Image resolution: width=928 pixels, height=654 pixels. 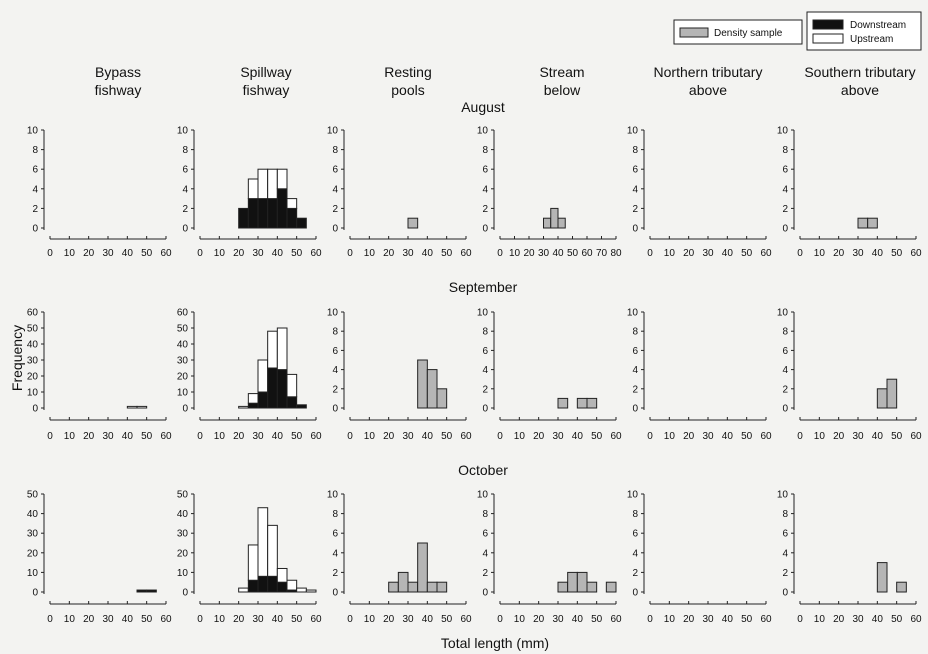 I want to click on column-header-2-line-1: pools, so click(x=407, y=90).